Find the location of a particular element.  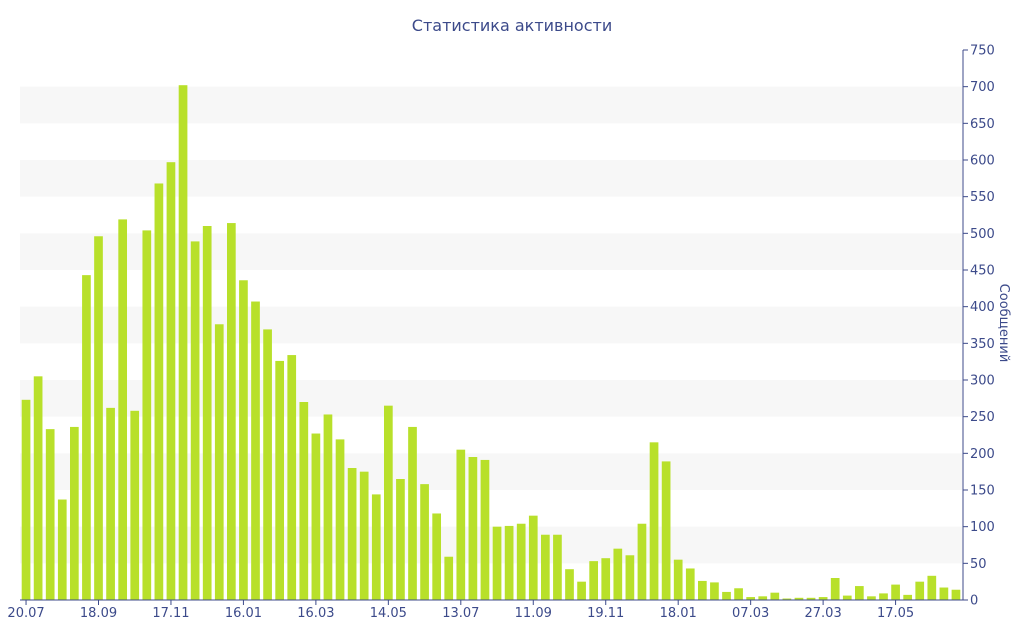

y-tick-label: 700 is located at coordinates (982, 87).